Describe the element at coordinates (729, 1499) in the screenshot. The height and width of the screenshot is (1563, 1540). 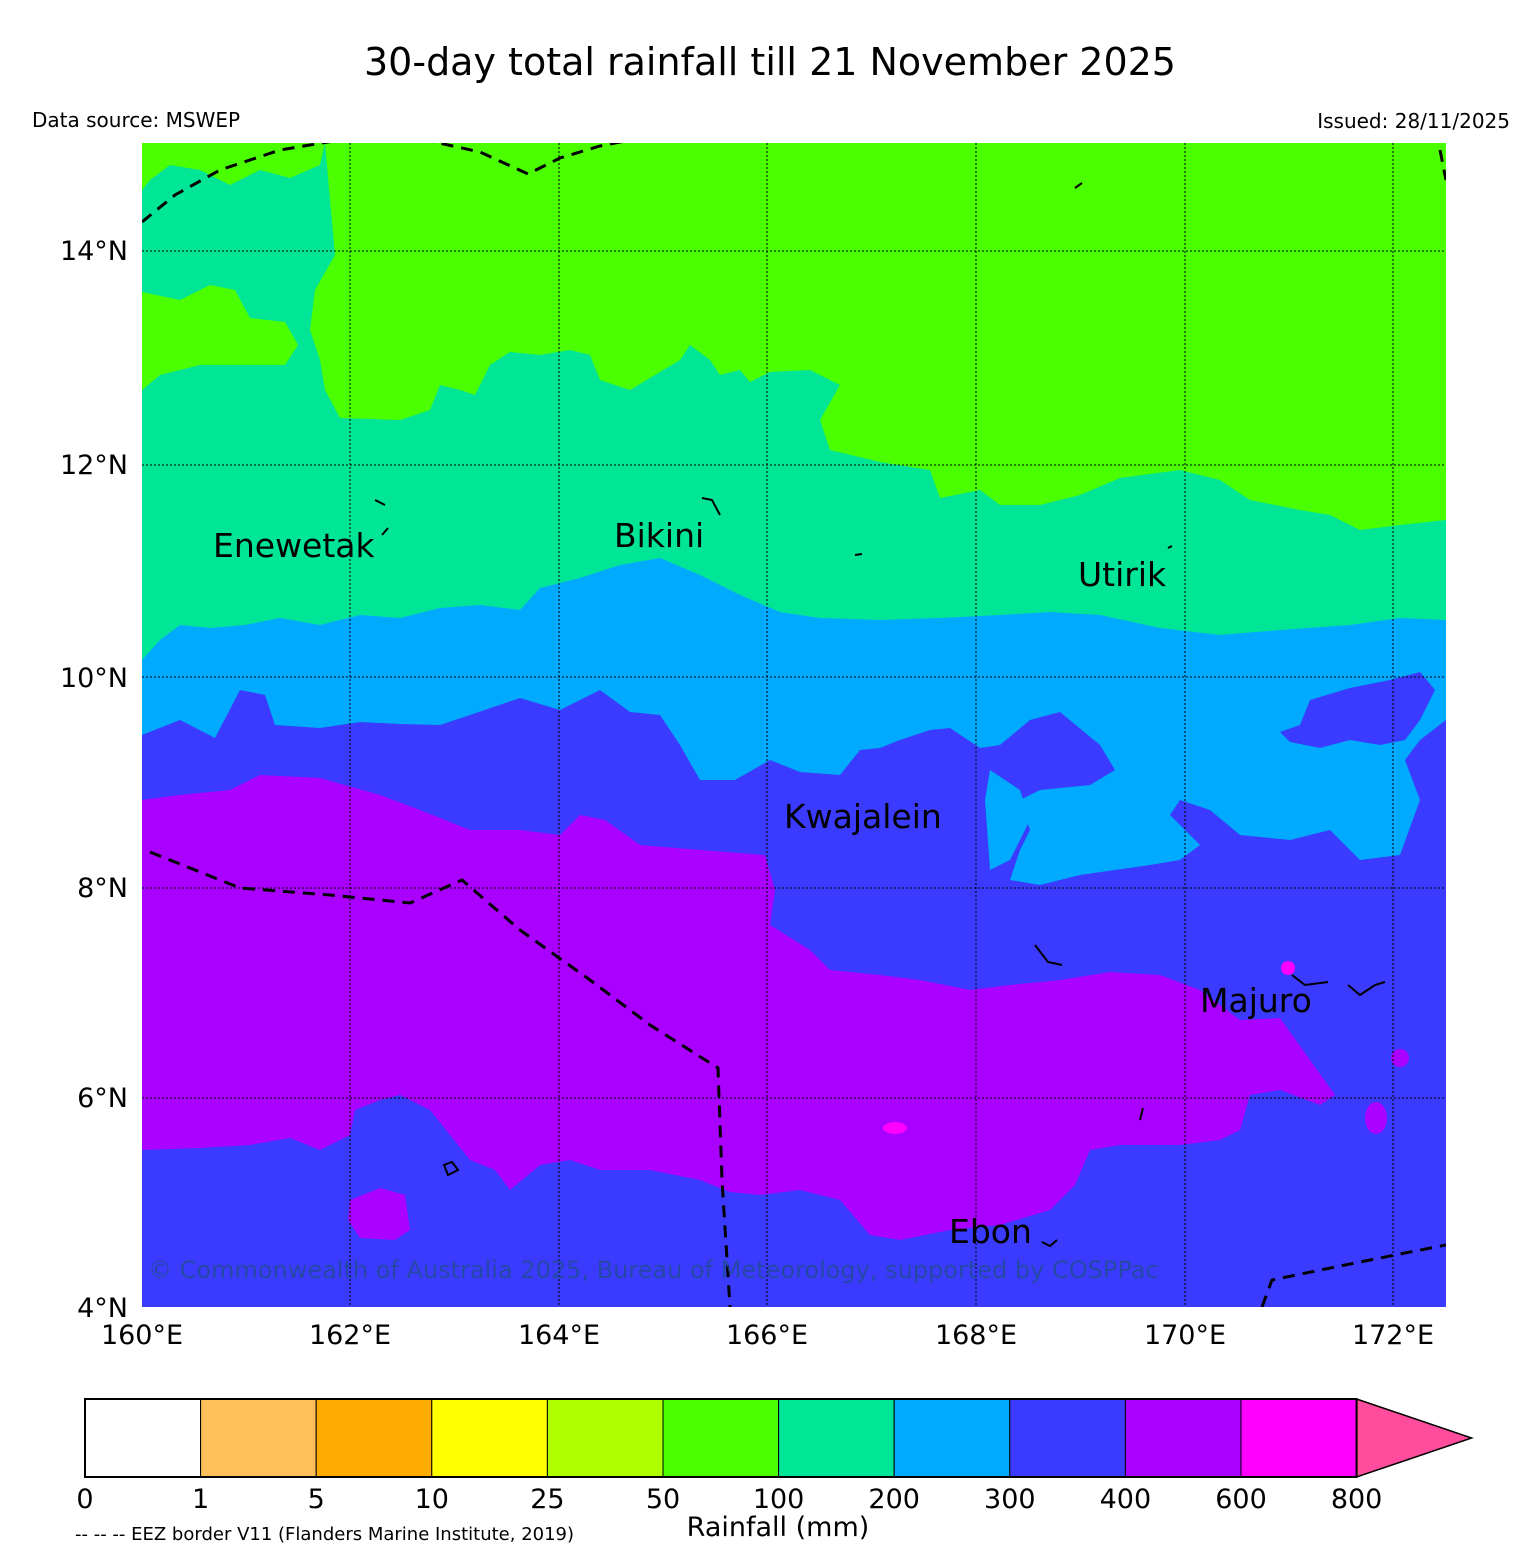
I see `colorbar-tick-labels: 0 1 5 10 25 50 100 200 300 400 600 800` at that location.